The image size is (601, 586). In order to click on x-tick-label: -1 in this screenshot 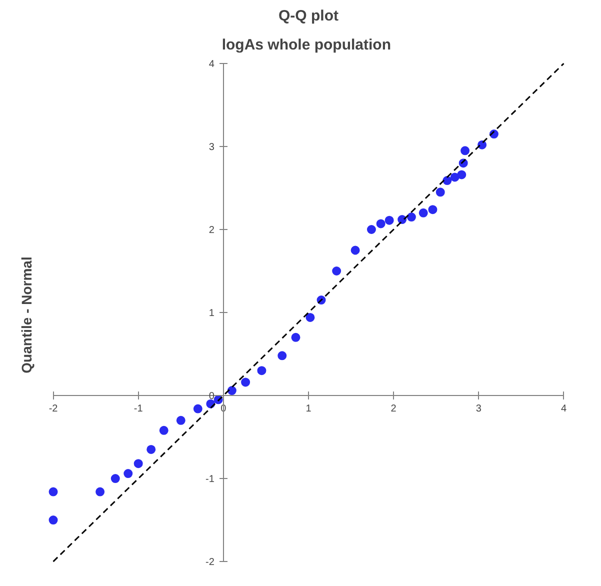, I will do `click(139, 409)`.